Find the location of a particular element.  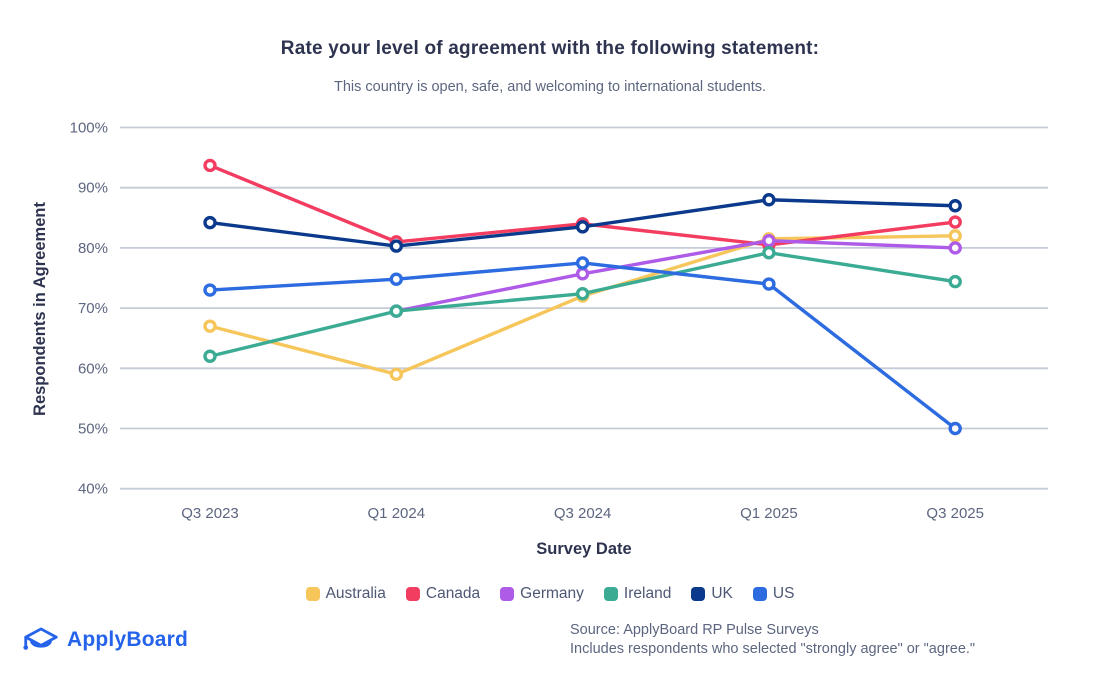

legend-label-uk: UK is located at coordinates (722, 593).